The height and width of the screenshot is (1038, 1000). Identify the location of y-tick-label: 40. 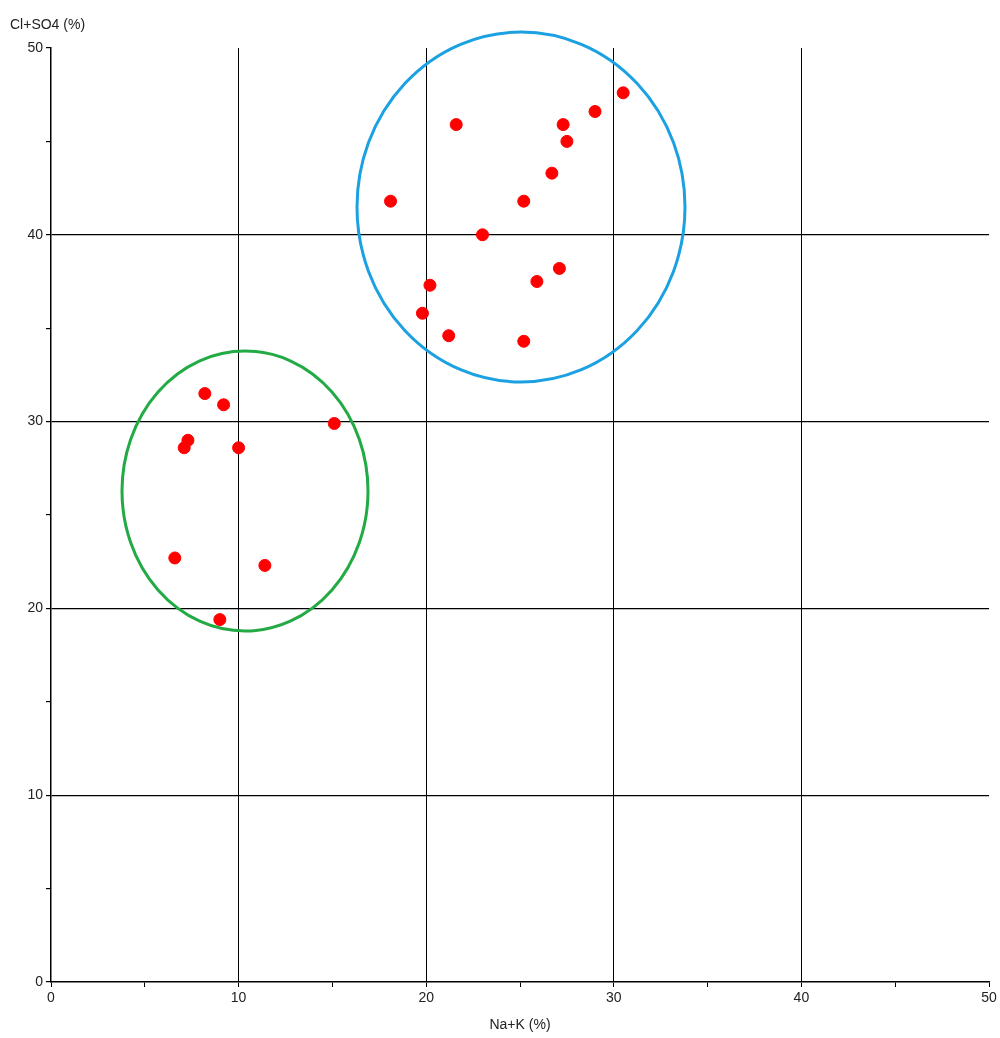
(35, 233).